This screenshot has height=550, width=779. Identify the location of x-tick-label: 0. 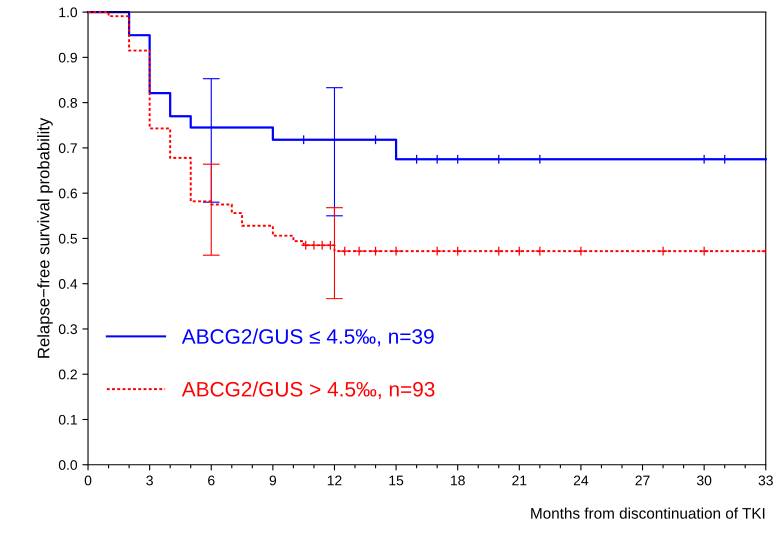
(88, 481).